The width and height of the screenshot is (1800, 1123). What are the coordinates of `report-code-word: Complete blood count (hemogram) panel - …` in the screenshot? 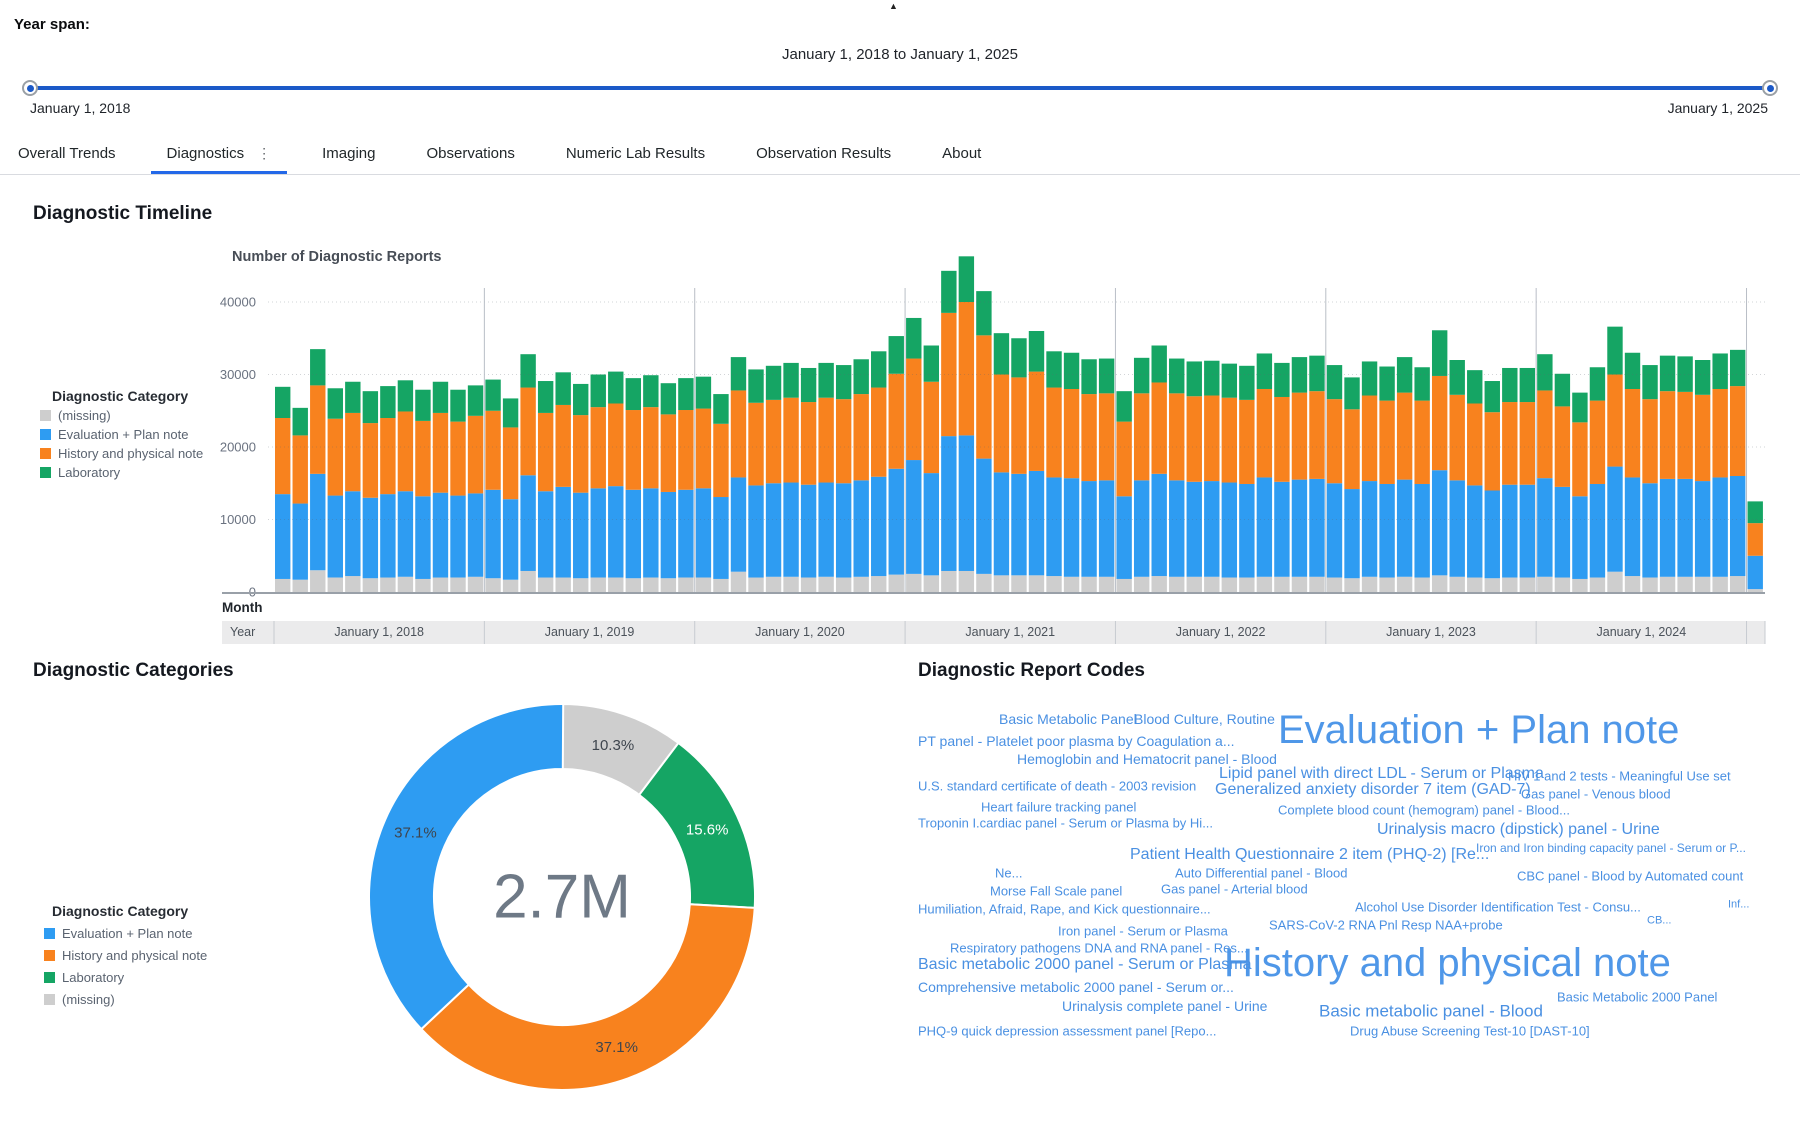 It's located at (1424, 810).